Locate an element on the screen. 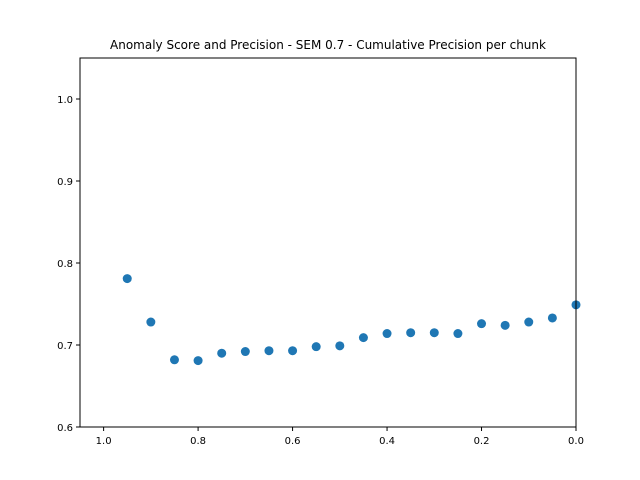 This screenshot has width=640, height=480. x-tick-label: 0.6 is located at coordinates (293, 441).